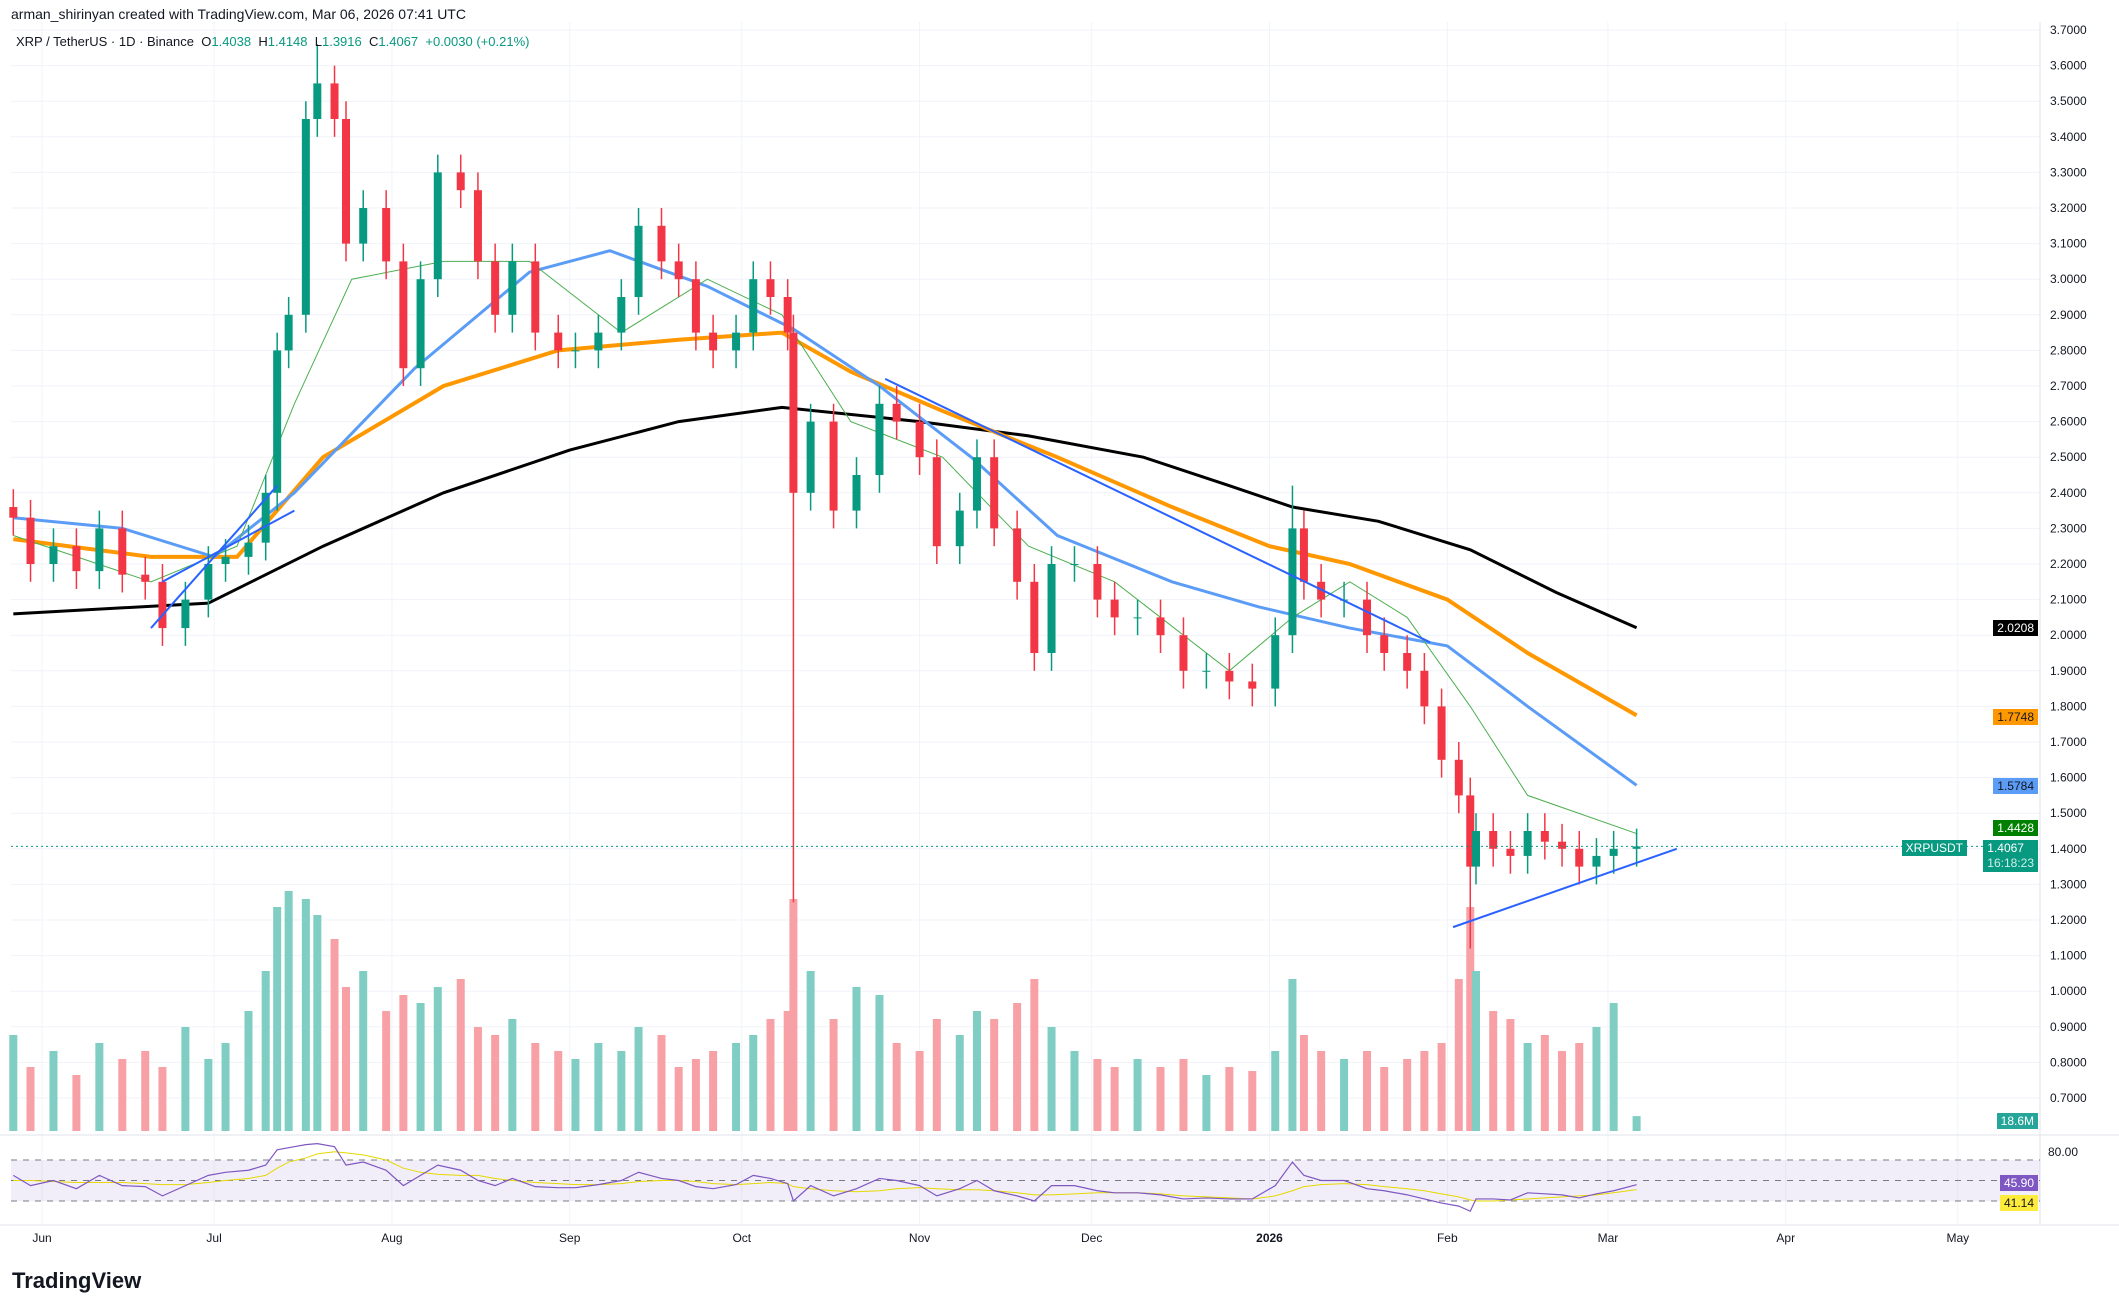  What do you see at coordinates (2068, 920) in the screenshot?
I see `y-tick-label: 1.2000` at bounding box center [2068, 920].